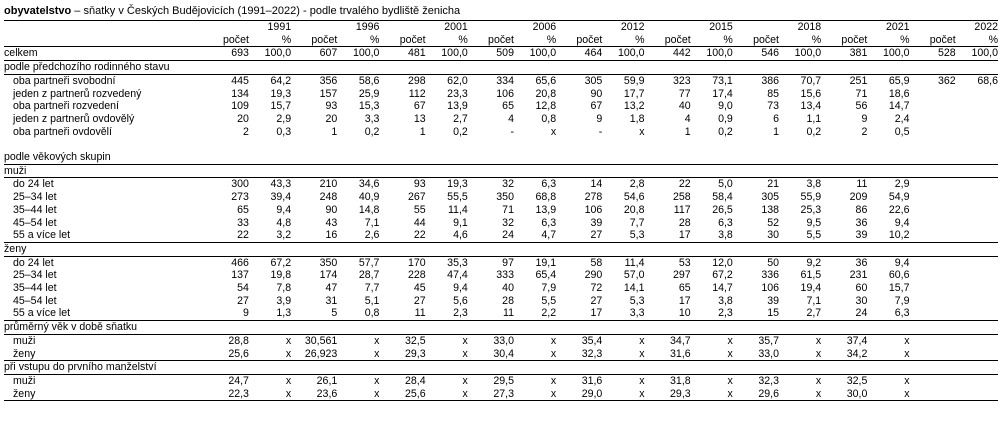 Image resolution: width=1000 pixels, height=436 pixels. Describe the element at coordinates (681, 80) in the screenshot. I see `count-cell: 323` at that location.